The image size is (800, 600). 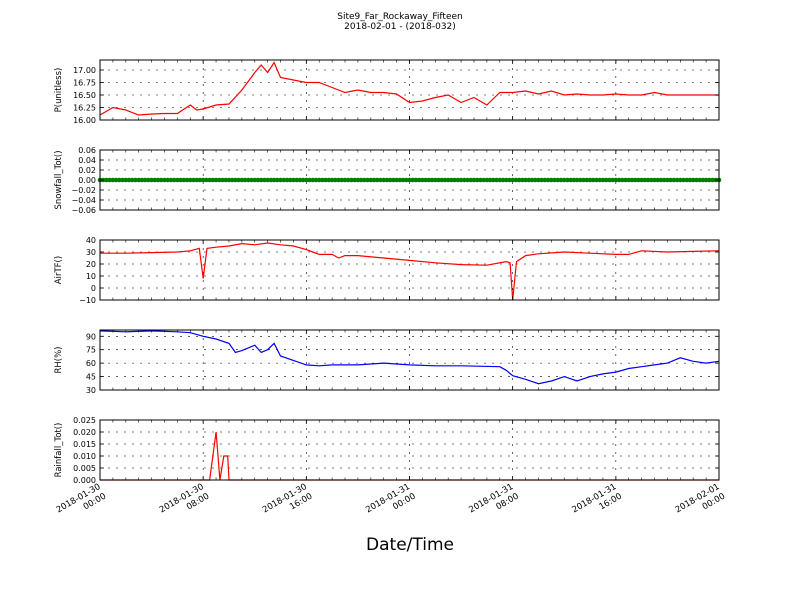 I want to click on y-axis-label: Snowfall_Tot(), so click(x=59, y=179).